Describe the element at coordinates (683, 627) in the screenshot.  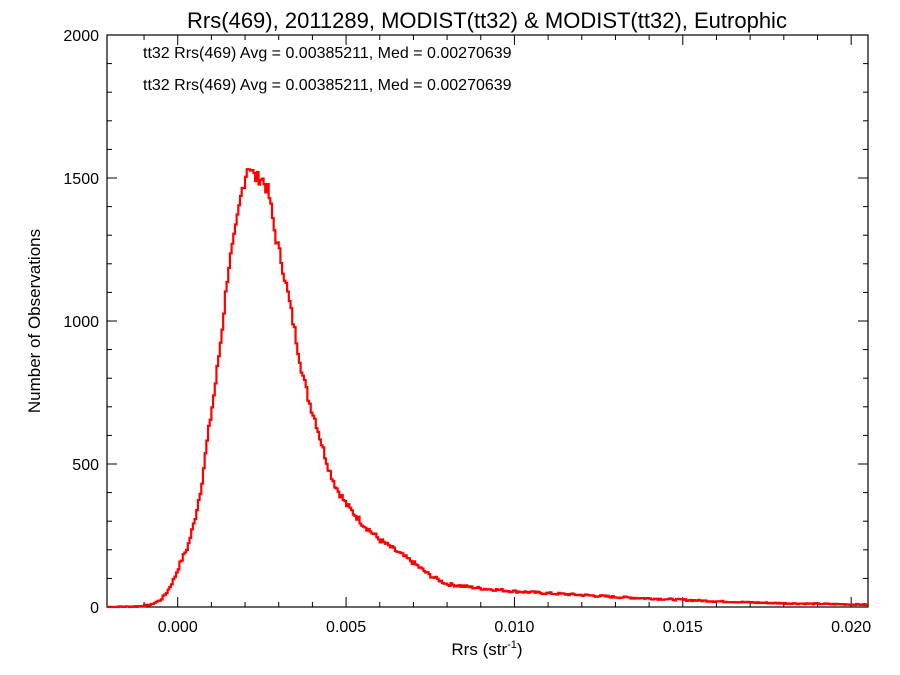
I see `x-tick-label: 0.015` at that location.